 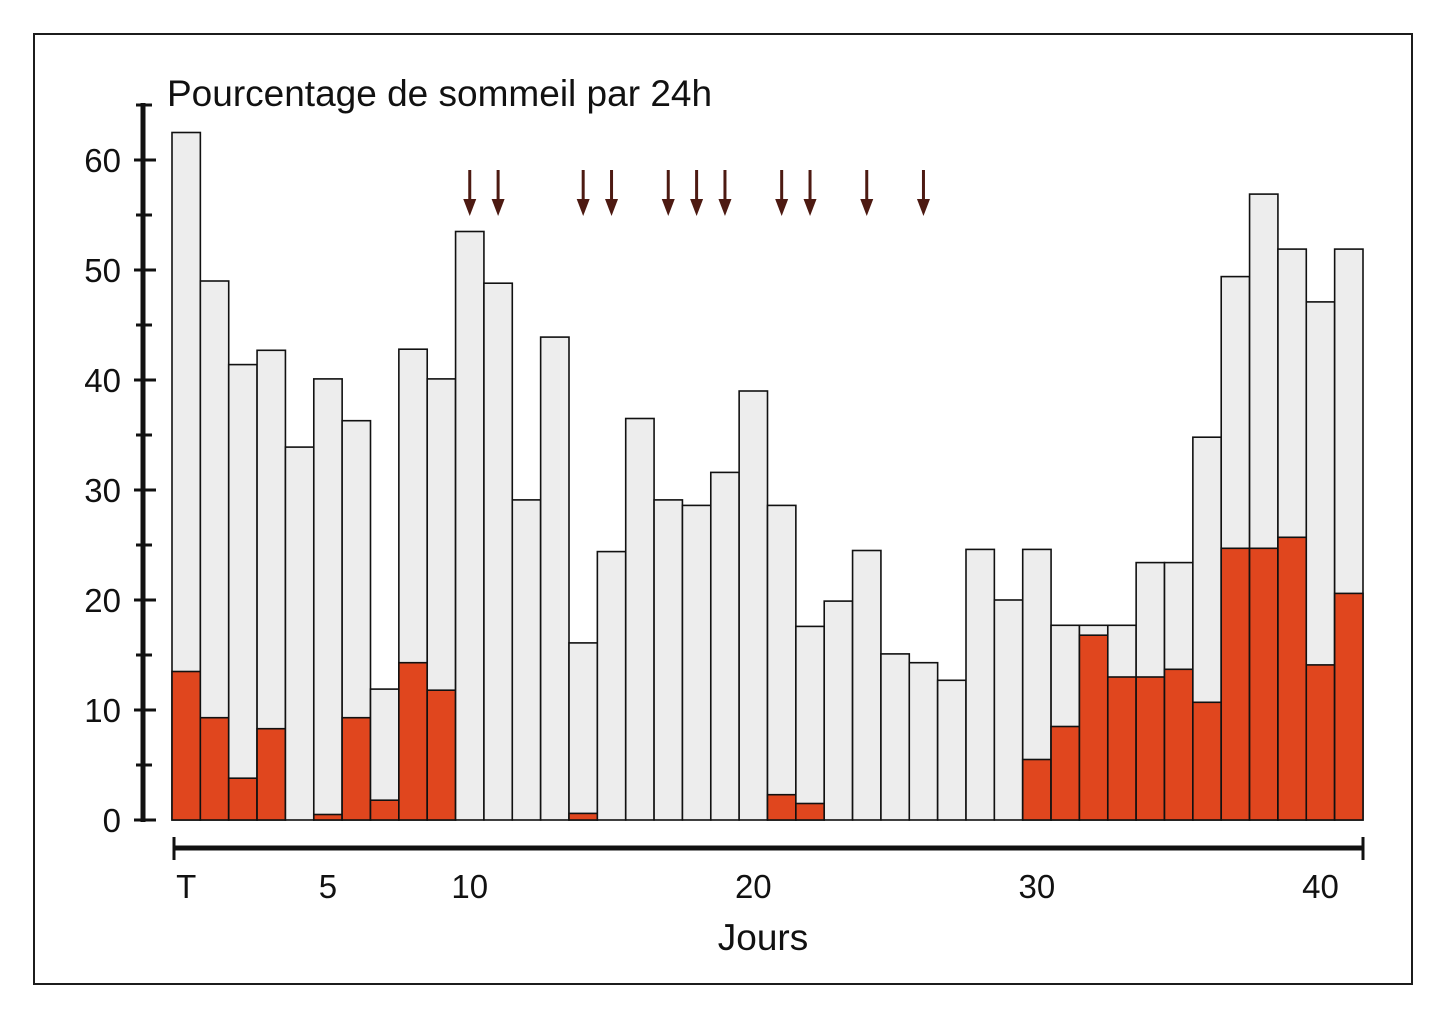 I want to click on x-axis: T 5 10 20 30 40, so click(x=768, y=871).